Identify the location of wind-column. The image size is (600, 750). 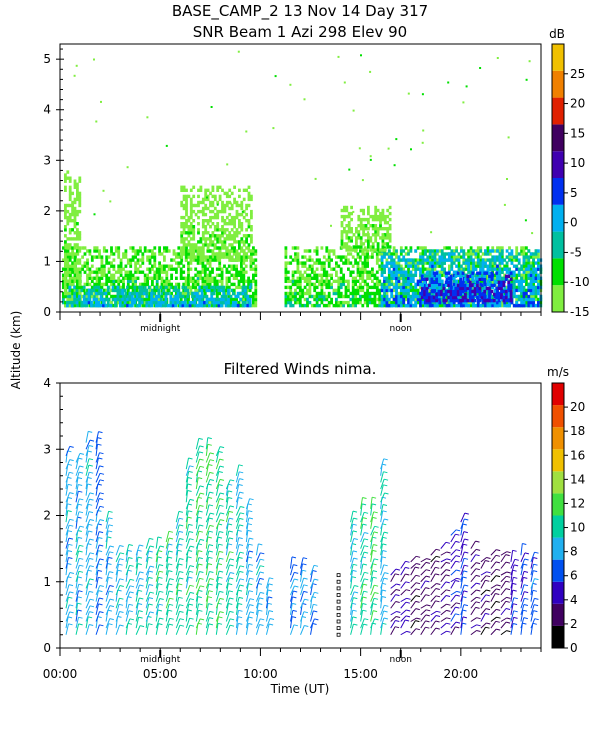
(190, 546).